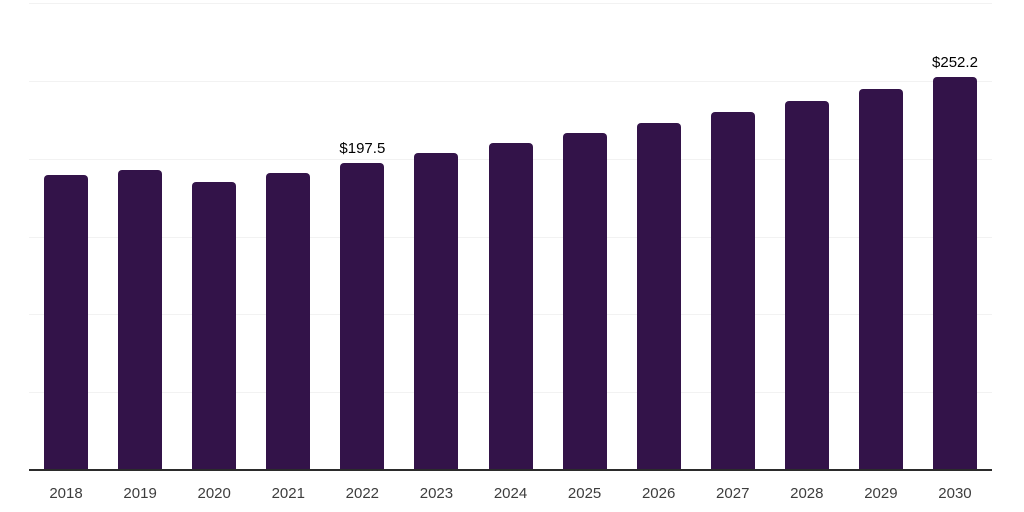 Image resolution: width=1024 pixels, height=512 pixels. I want to click on x-tick-label-2018: 2018, so click(66, 493).